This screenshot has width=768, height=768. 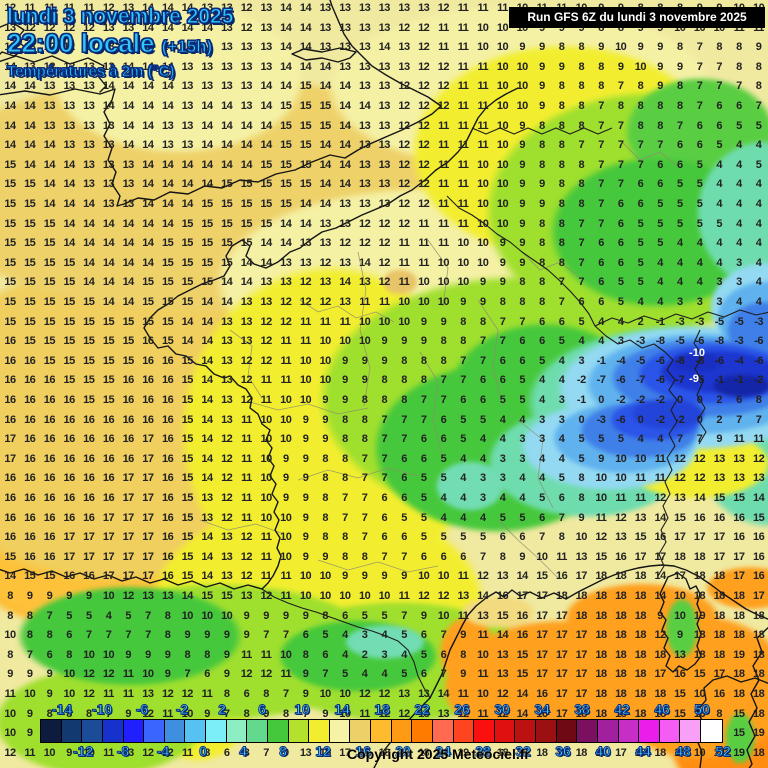 What do you see at coordinates (723, 751) in the screenshot?
I see `scale-tick-label: 52` at bounding box center [723, 751].